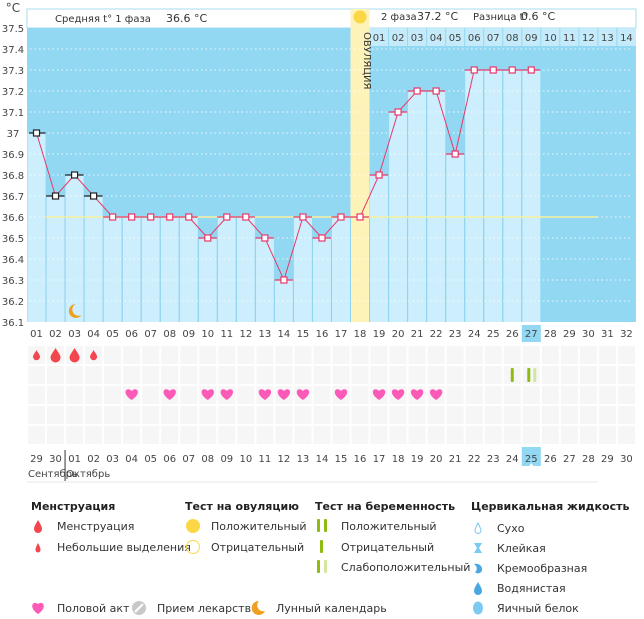 This screenshot has width=644, height=619. What do you see at coordinates (37, 355) in the screenshot?
I see `menstruation-drop-icon` at bounding box center [37, 355].